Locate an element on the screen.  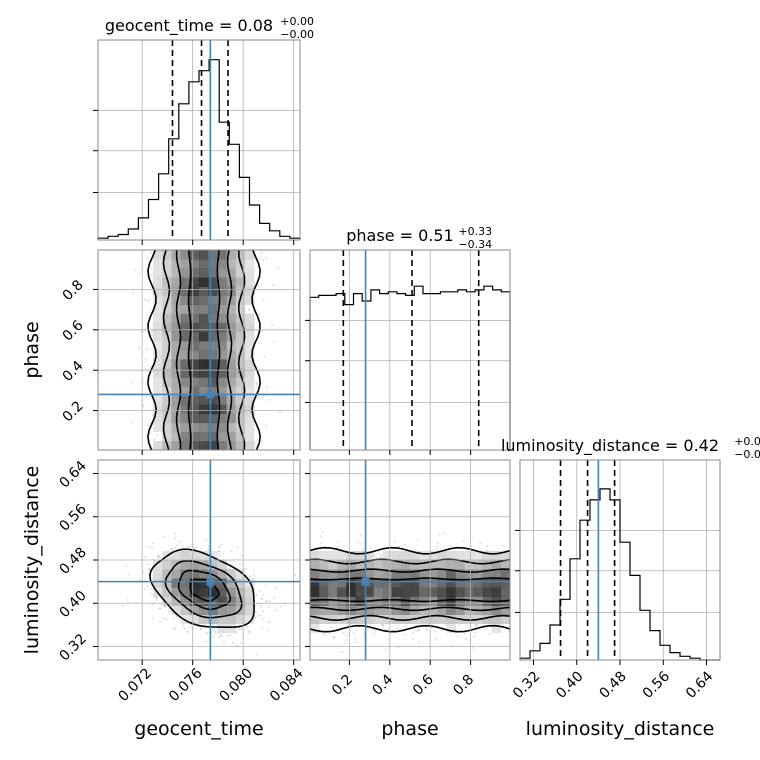
title-lower-error: −0.00 is located at coordinates (297, 34).